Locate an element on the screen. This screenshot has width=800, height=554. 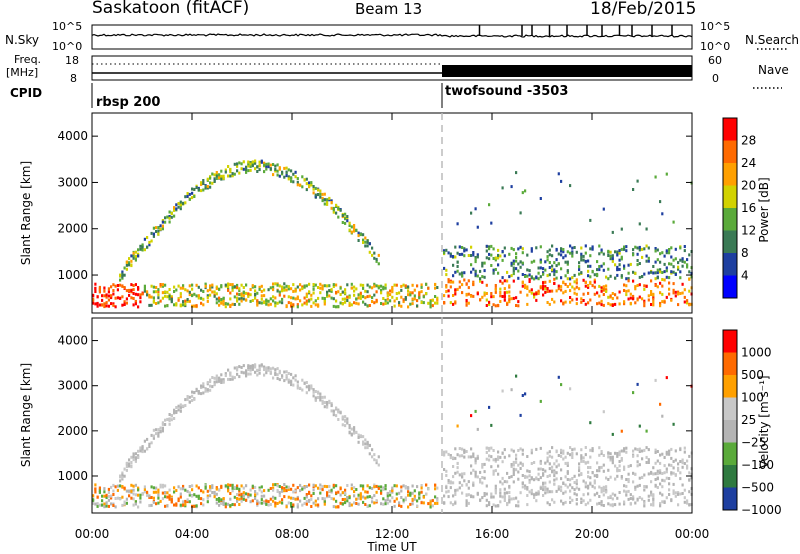
heatmap-cell-2017 is located at coordinates (455, 473).